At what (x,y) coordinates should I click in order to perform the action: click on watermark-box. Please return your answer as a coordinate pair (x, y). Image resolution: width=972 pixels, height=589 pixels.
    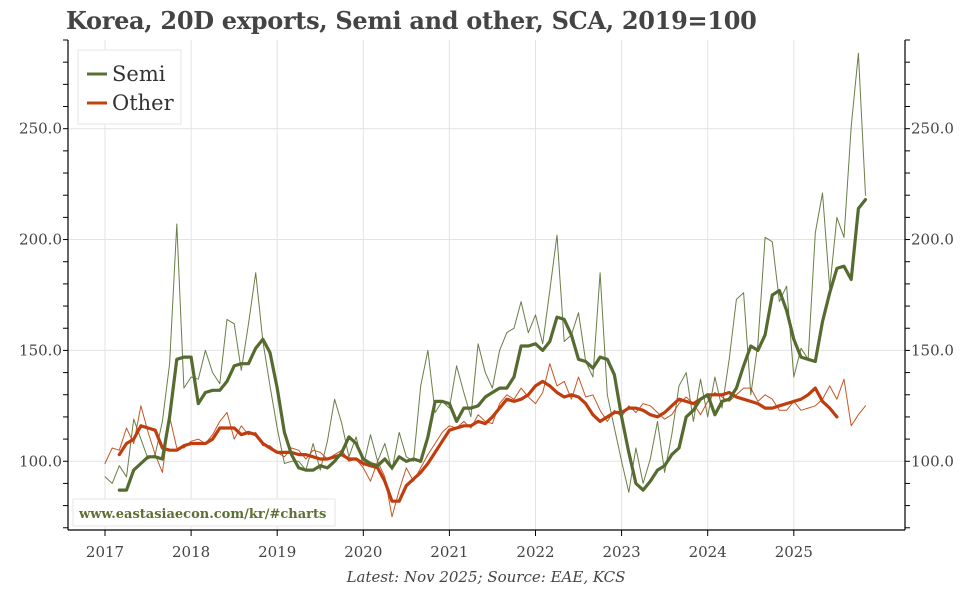
    Looking at the image, I should click on (204, 512).